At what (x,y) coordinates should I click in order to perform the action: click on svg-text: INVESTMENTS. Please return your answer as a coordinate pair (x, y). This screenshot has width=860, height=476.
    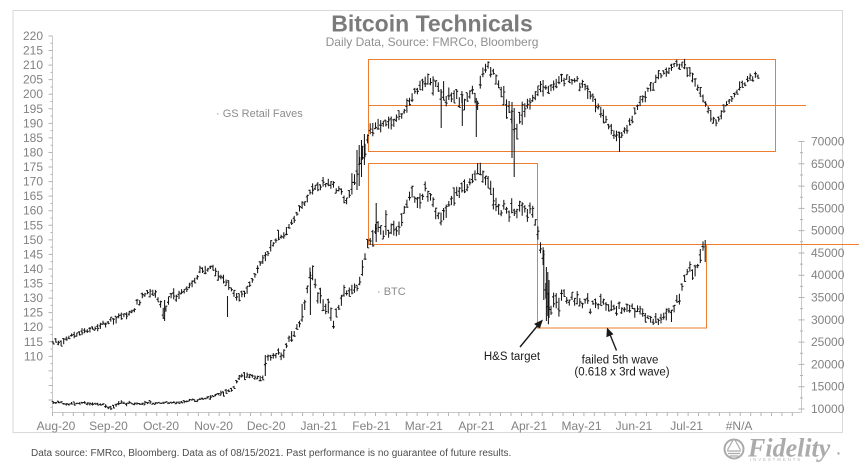
    Looking at the image, I should click on (776, 459).